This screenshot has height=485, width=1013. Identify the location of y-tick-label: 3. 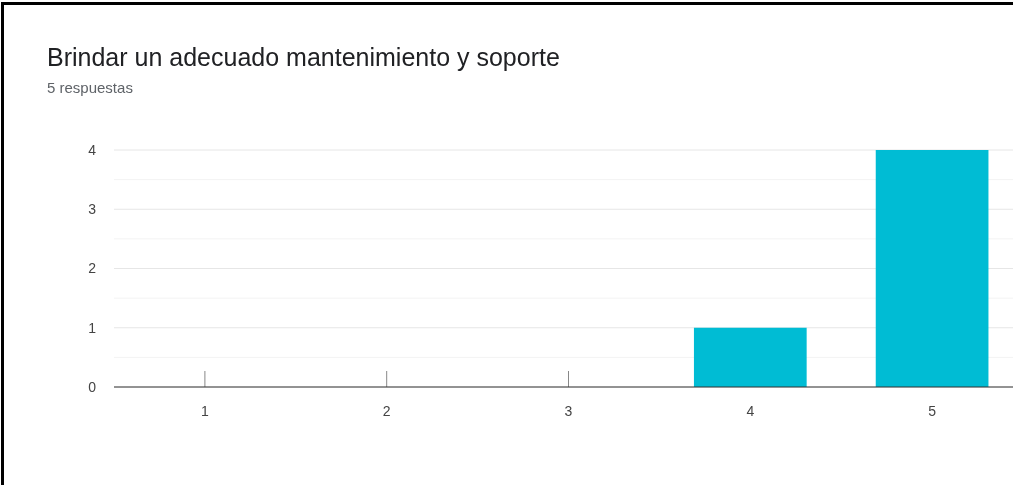
(92, 209).